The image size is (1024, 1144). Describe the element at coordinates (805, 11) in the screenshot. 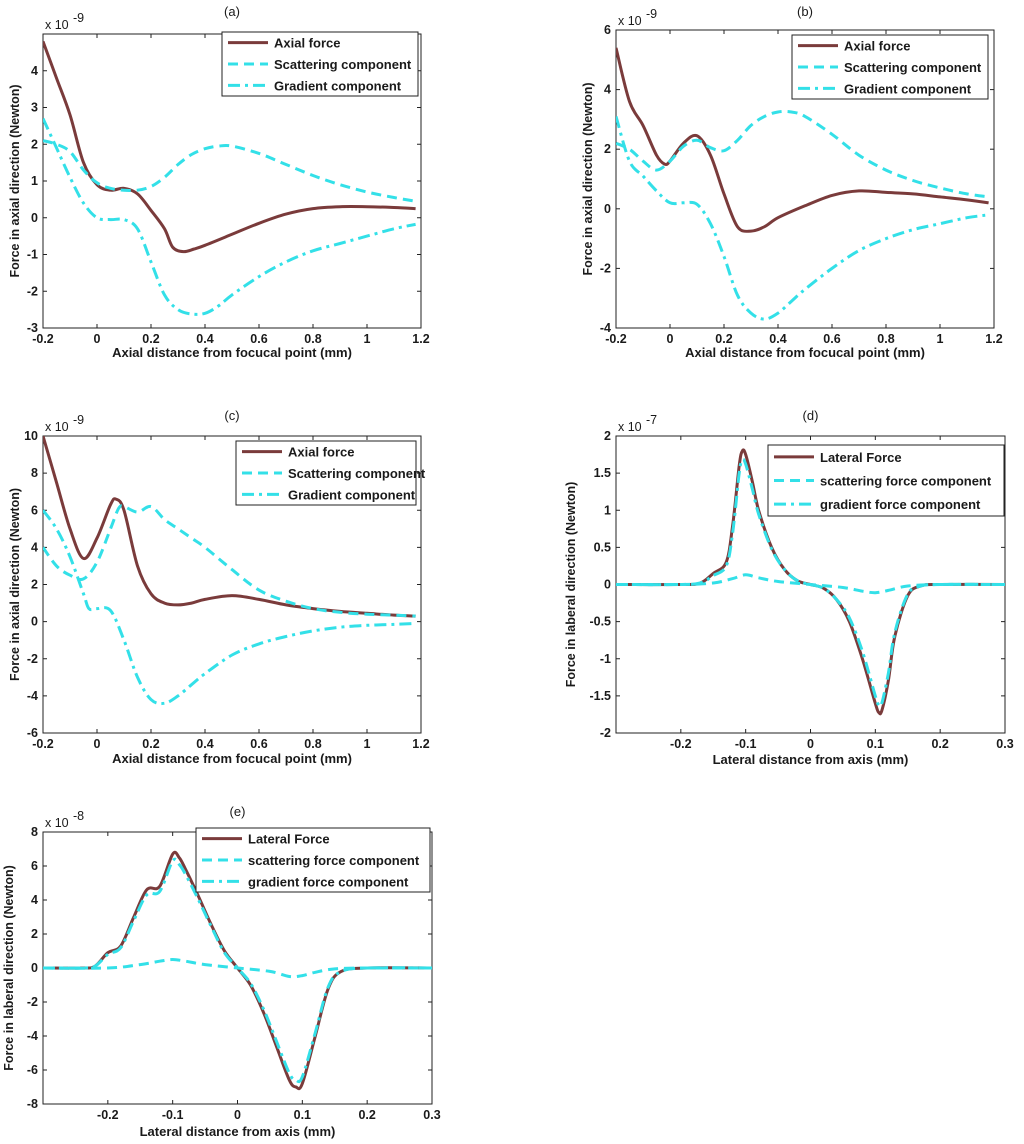

I see `chart-title: (b)` at that location.